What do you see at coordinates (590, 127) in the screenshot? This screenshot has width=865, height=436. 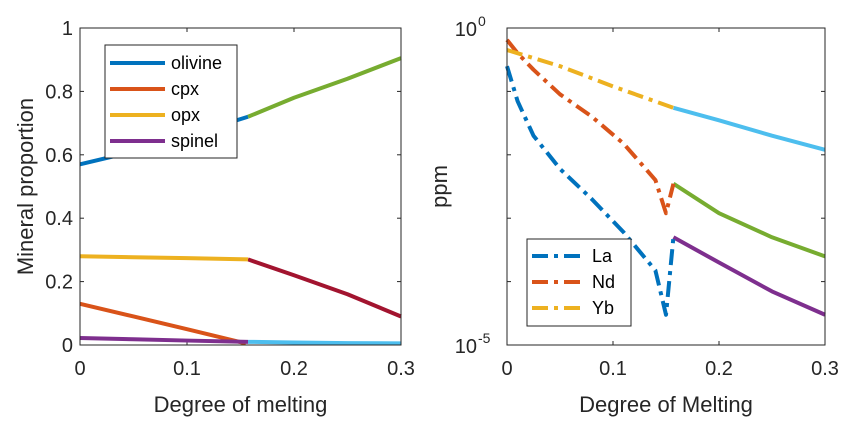 I see `right-series-line-Nd` at bounding box center [590, 127].